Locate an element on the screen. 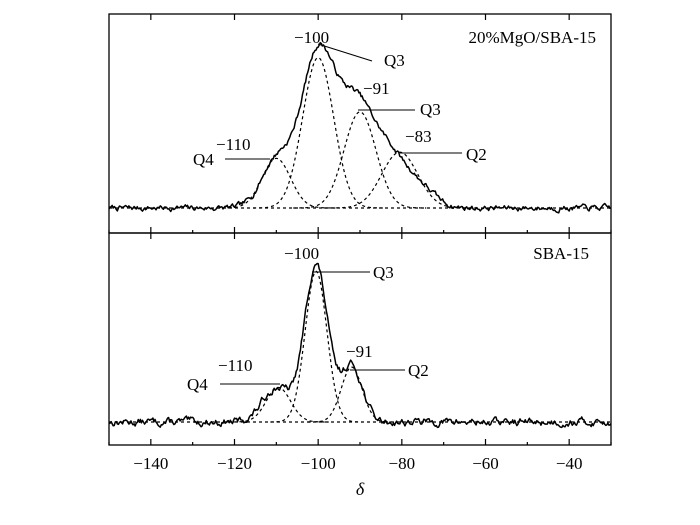  x-tick-label: −40 is located at coordinates (569, 463).